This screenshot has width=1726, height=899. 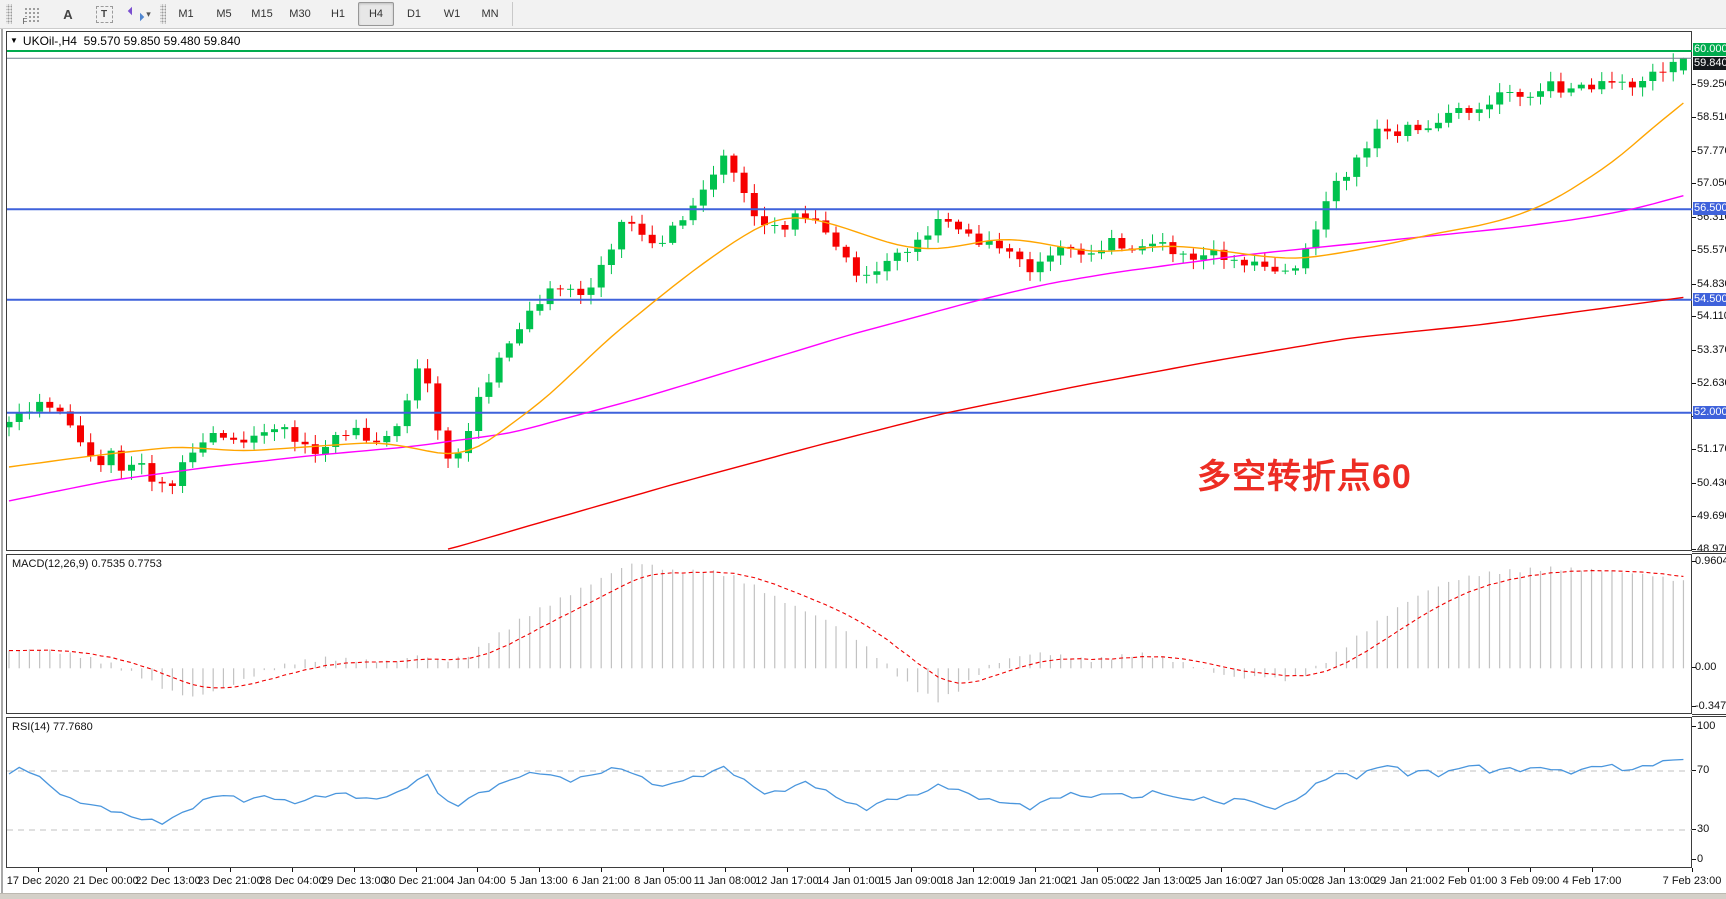 What do you see at coordinates (224, 14) in the screenshot?
I see `timeframe-button-M5: M5` at bounding box center [224, 14].